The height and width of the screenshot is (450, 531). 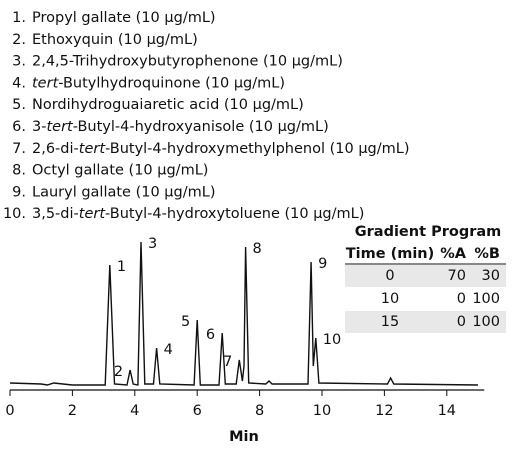 I want to click on name-part: Lauryl gallate (10 µg/mL), so click(x=123, y=192).